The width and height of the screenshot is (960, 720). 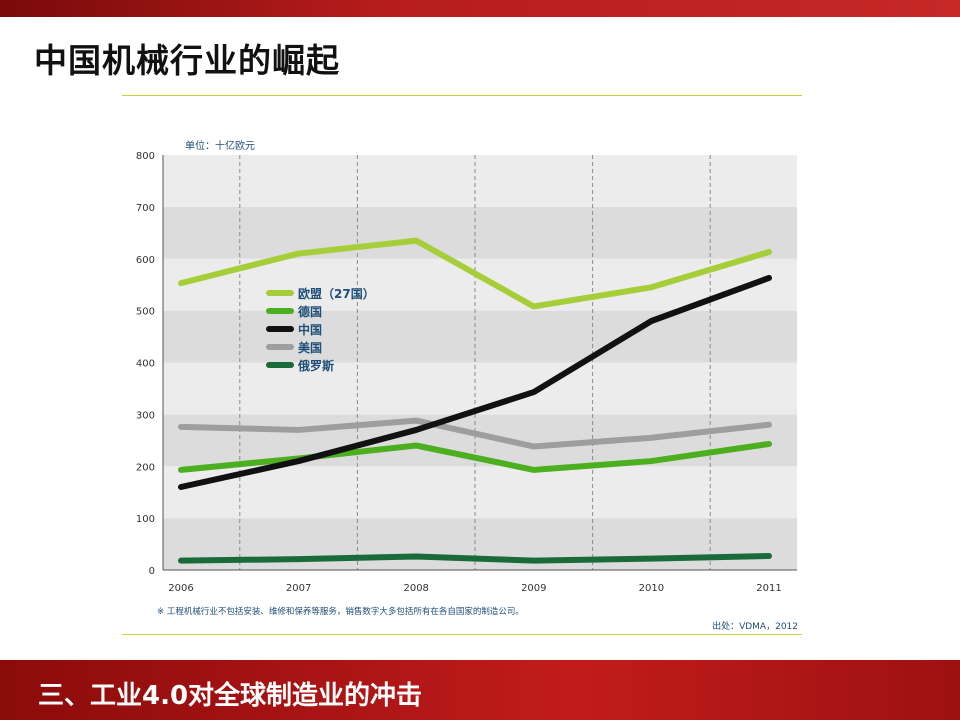 I want to click on y-tick-label: 100, so click(x=145, y=519).